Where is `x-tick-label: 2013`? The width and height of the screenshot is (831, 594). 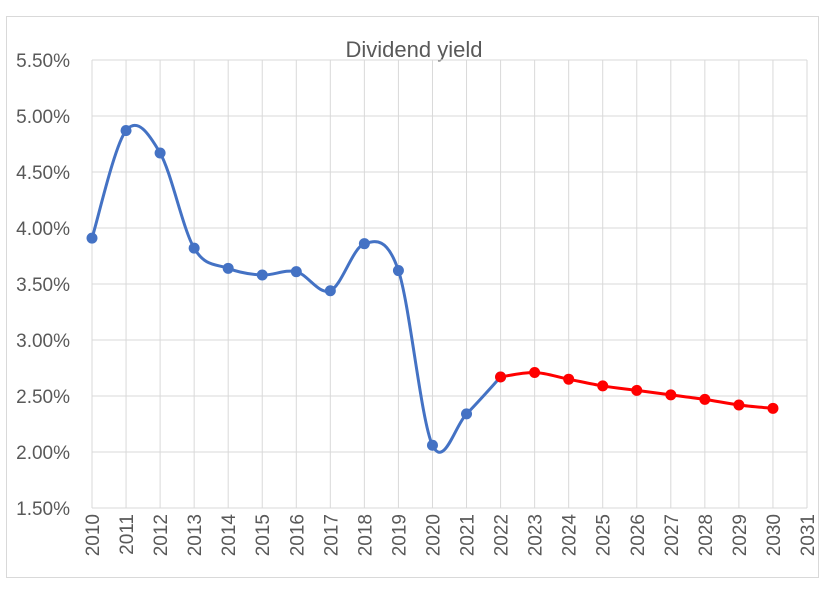 x-tick-label: 2013 is located at coordinates (195, 535).